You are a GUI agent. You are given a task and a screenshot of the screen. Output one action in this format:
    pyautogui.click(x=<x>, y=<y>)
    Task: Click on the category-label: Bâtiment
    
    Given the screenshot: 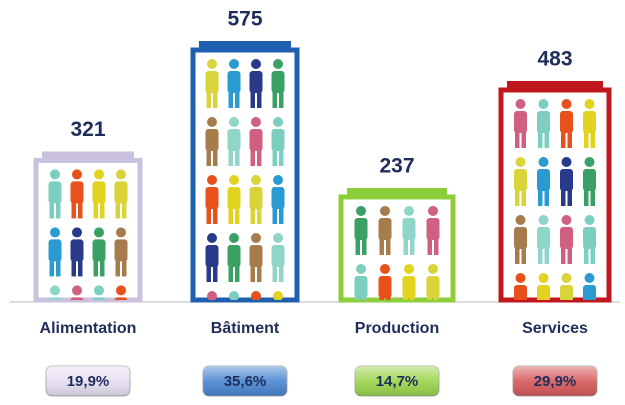 What is the action you would take?
    pyautogui.click(x=245, y=328)
    